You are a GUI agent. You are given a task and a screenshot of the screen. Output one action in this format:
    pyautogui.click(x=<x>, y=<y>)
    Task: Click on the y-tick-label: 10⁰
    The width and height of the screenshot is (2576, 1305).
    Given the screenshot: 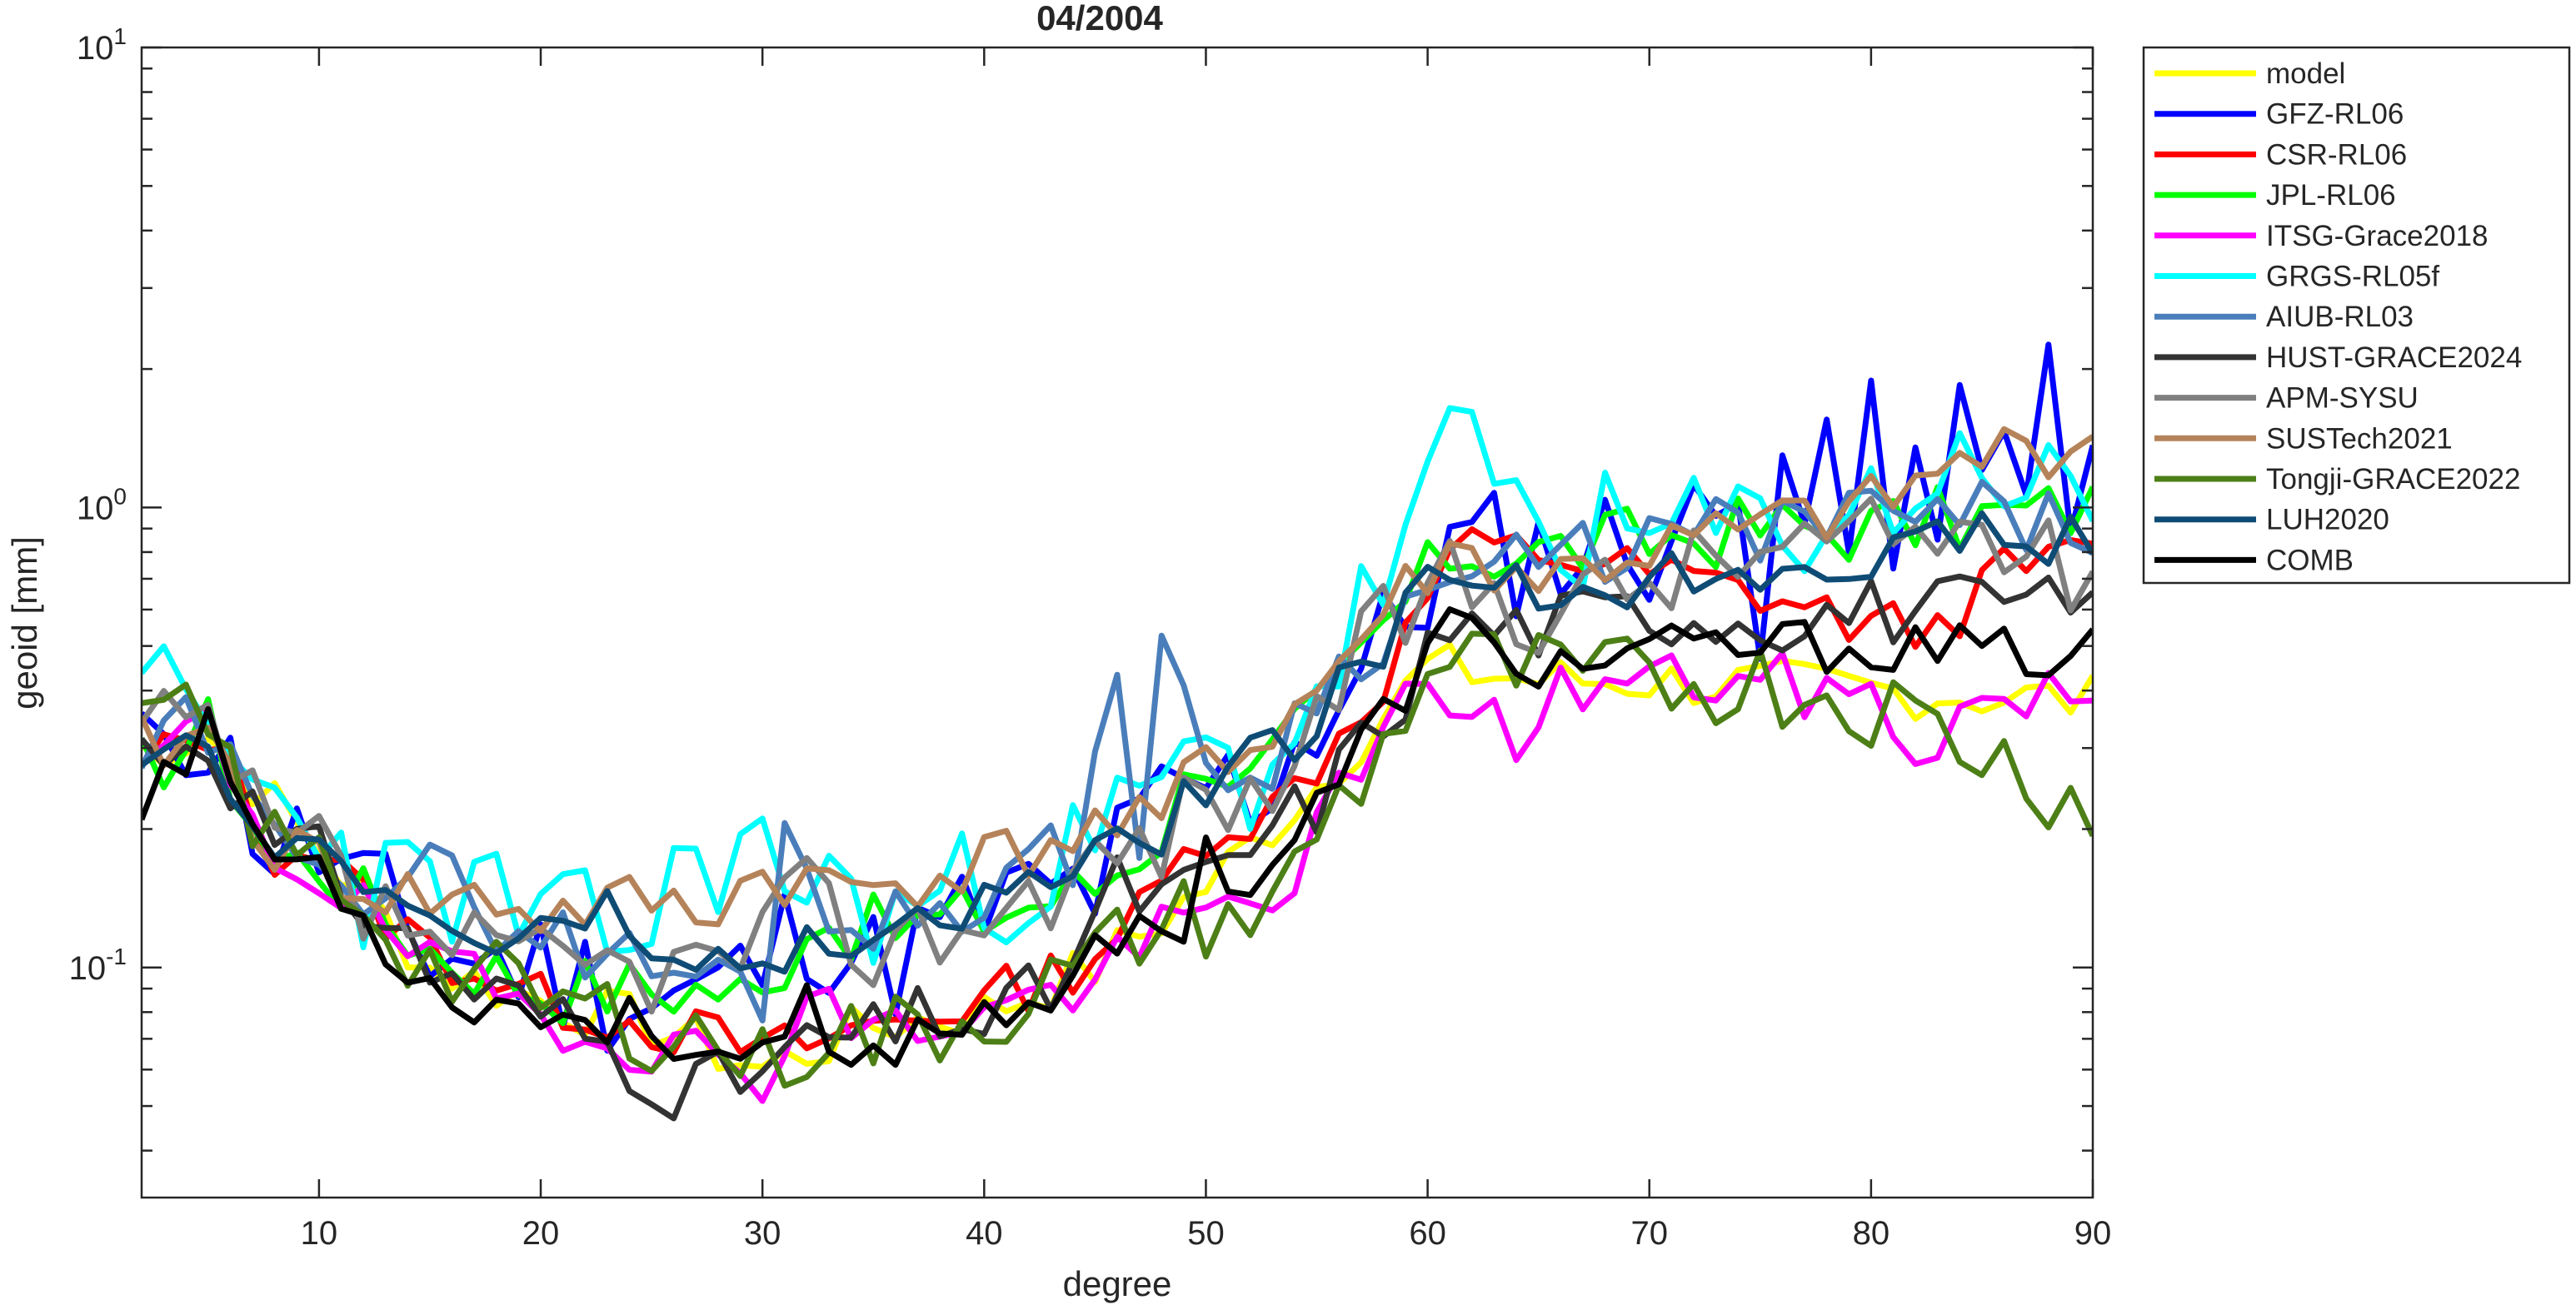 What is the action you would take?
    pyautogui.click(x=102, y=504)
    